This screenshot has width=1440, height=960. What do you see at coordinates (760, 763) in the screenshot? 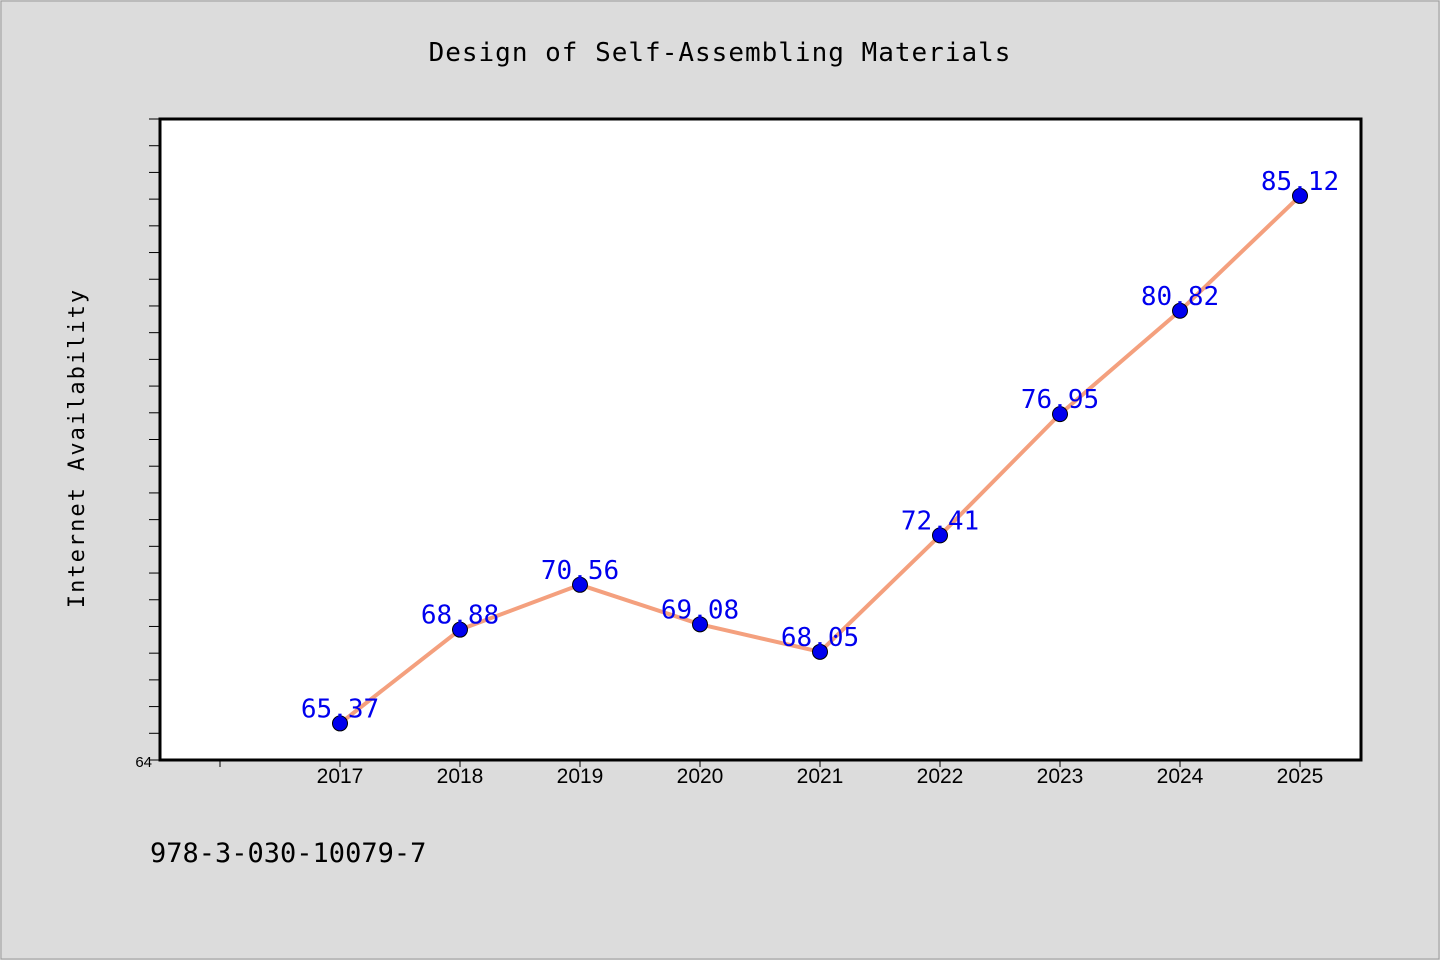
I see `x-axis-ticks` at bounding box center [760, 763].